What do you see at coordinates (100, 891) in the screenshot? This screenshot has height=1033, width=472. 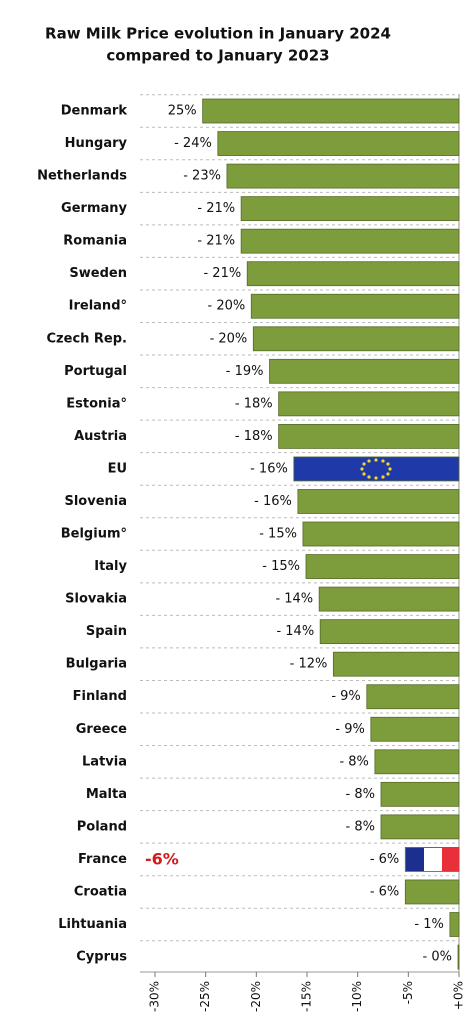 I see `y-tick-label: Croatia` at bounding box center [100, 891].